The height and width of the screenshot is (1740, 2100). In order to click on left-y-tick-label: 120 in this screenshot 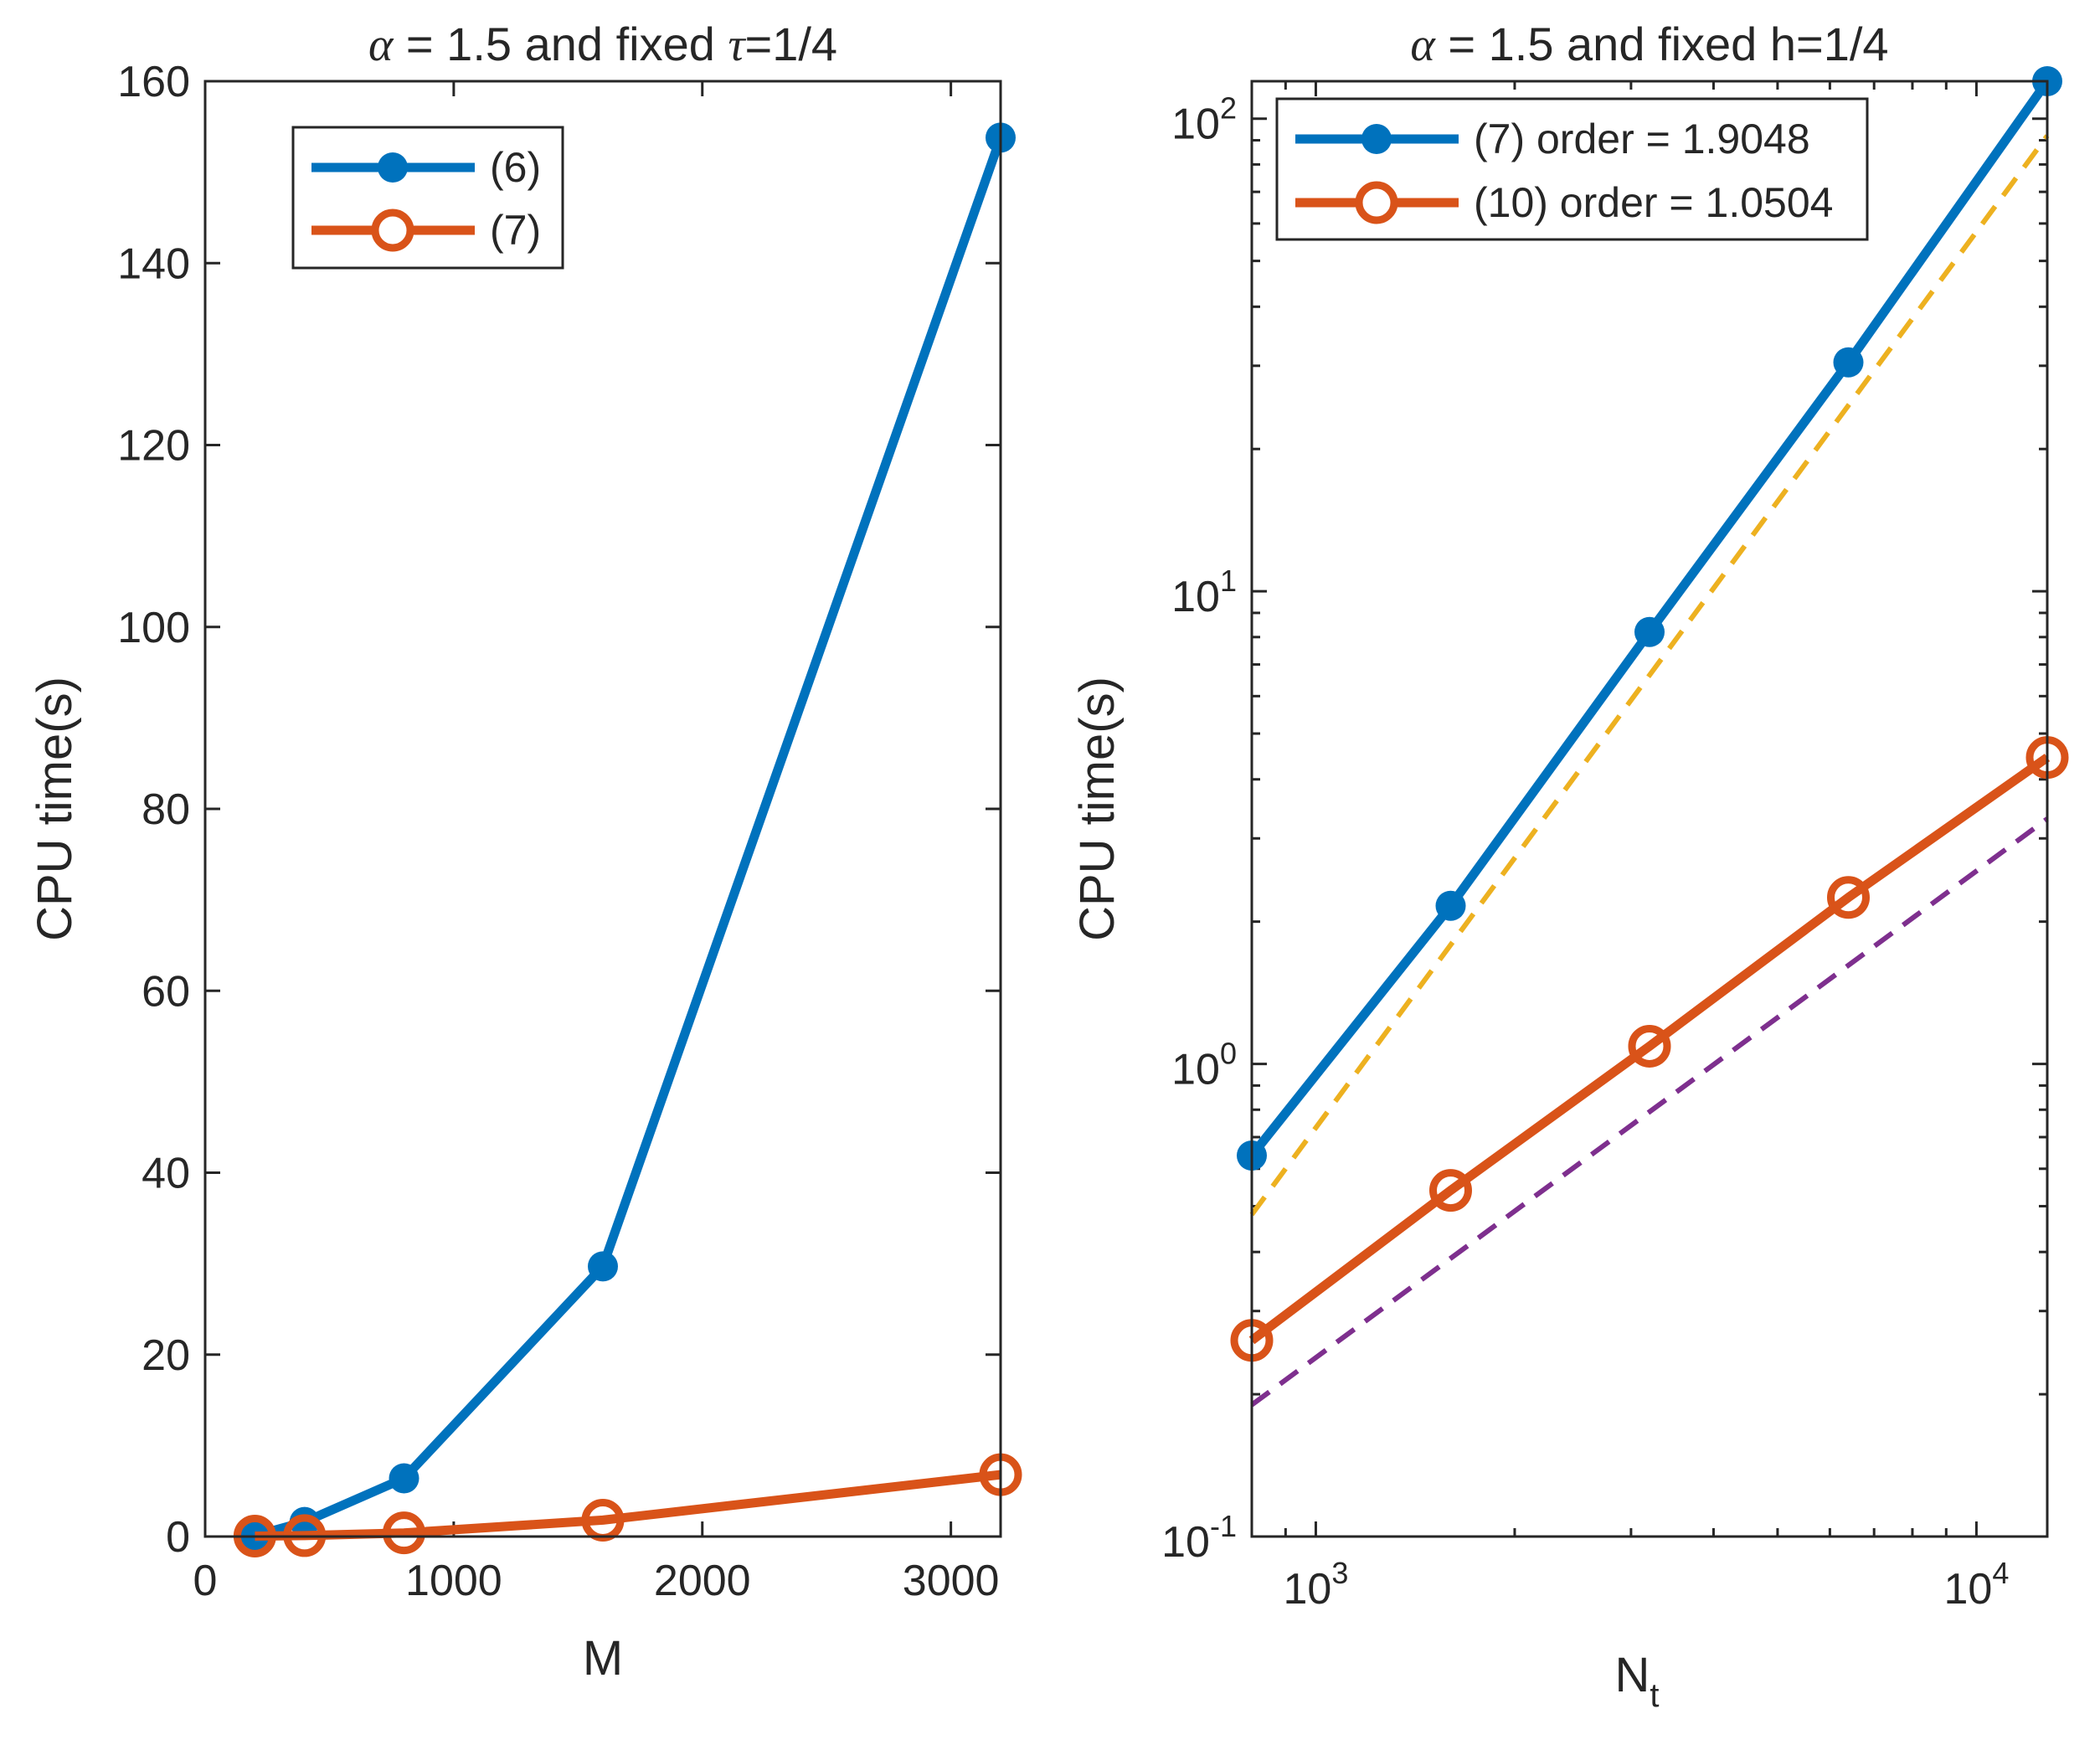, I will do `click(153, 446)`.